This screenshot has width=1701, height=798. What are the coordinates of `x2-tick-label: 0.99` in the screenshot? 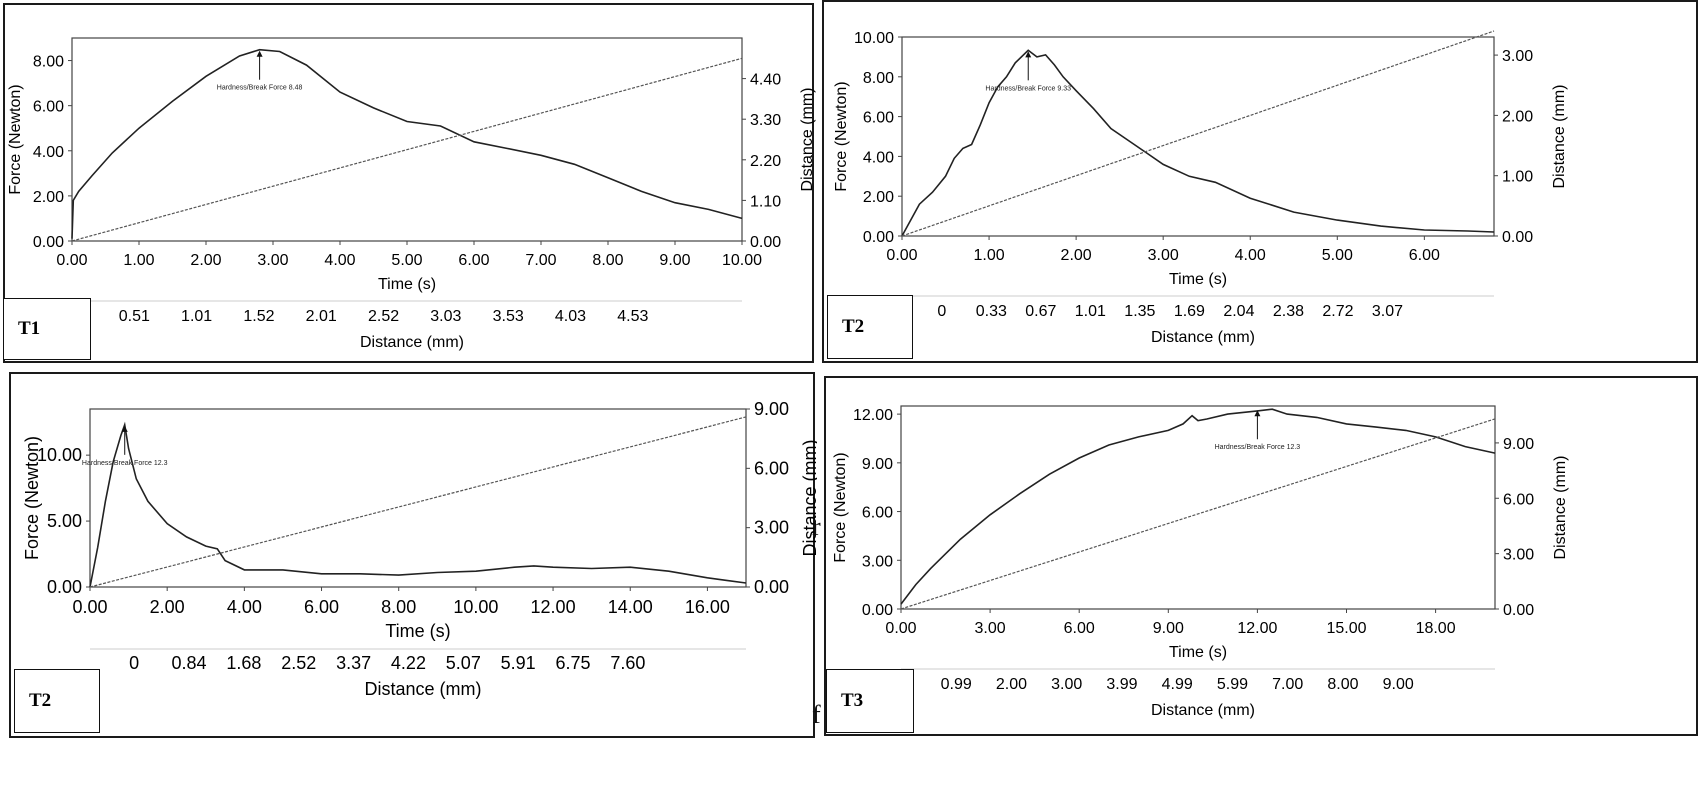 It's located at (956, 684).